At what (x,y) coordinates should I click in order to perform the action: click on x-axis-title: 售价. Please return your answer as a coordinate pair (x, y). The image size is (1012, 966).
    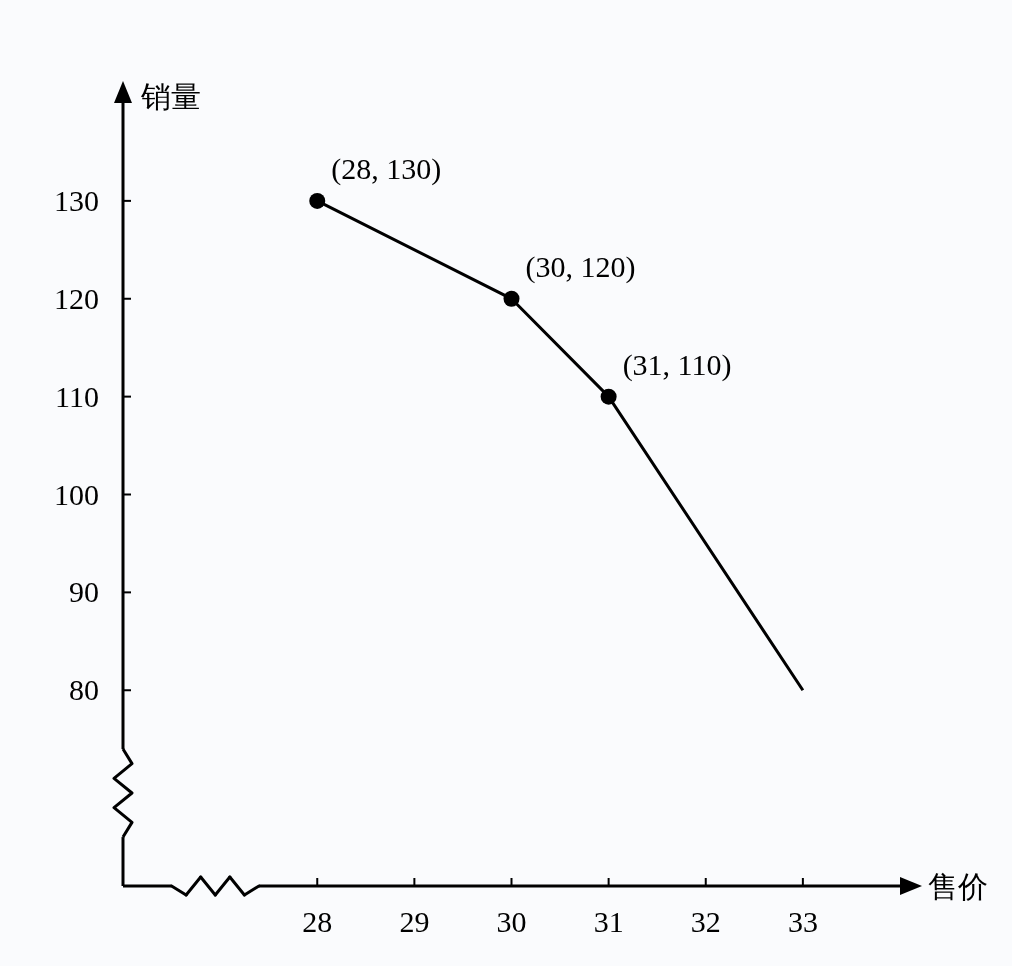
    Looking at the image, I should click on (958, 886).